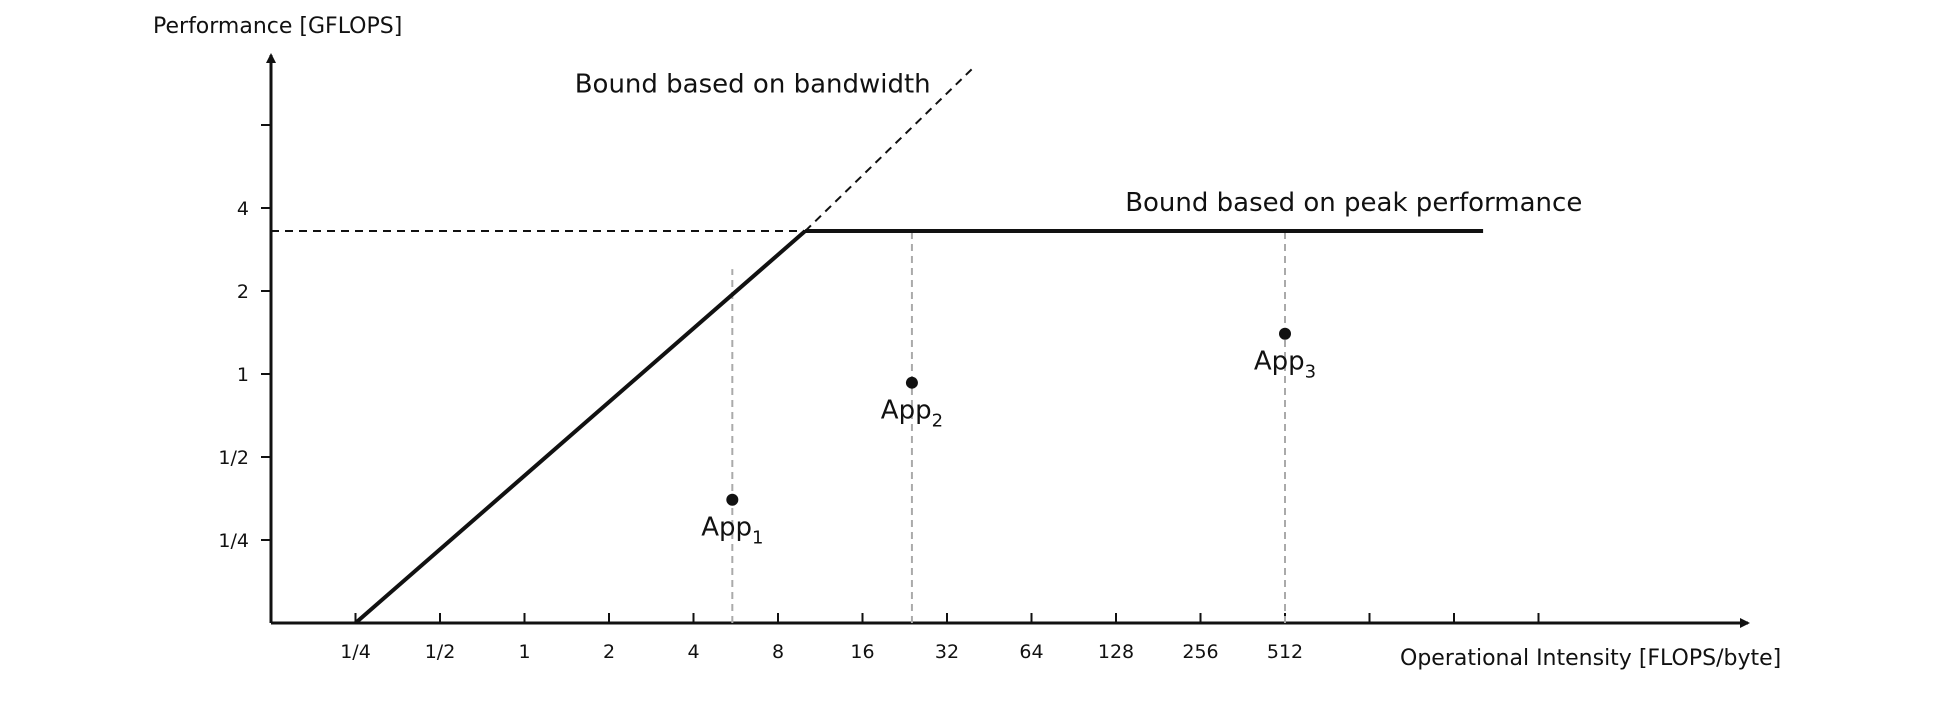  What do you see at coordinates (243, 292) in the screenshot?
I see `y-tick-label: 2` at bounding box center [243, 292].